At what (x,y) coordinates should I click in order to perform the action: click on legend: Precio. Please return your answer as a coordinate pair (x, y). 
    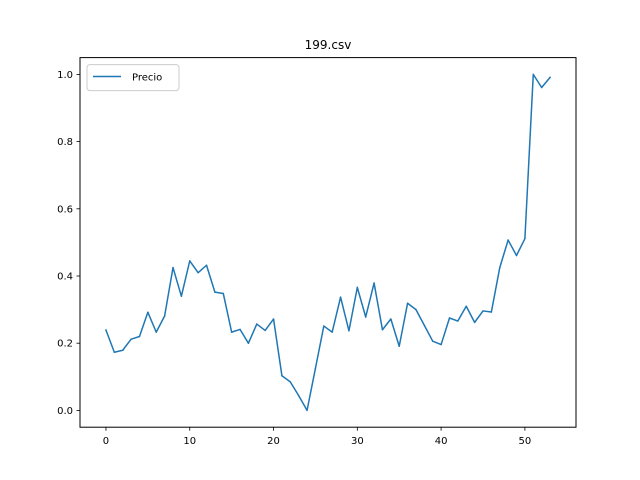
    Looking at the image, I should click on (133, 78).